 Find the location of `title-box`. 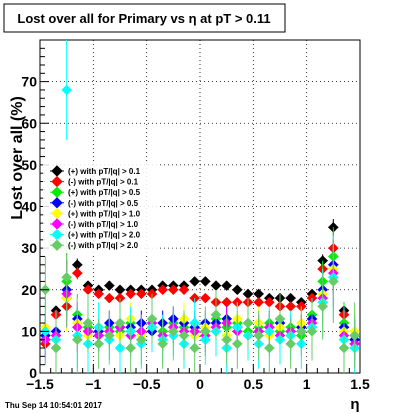

title-box is located at coordinates (144, 18).